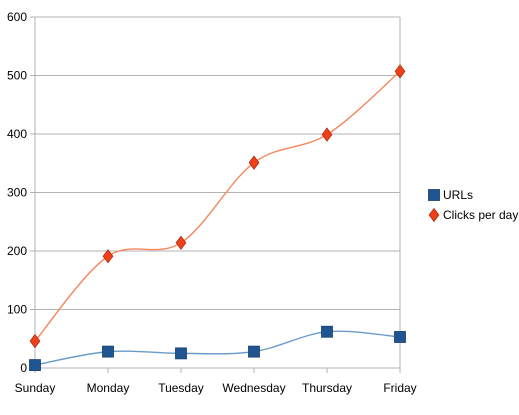 Image resolution: width=519 pixels, height=415 pixels. Describe the element at coordinates (17, 251) in the screenshot. I see `y-tick-label: 200` at that location.